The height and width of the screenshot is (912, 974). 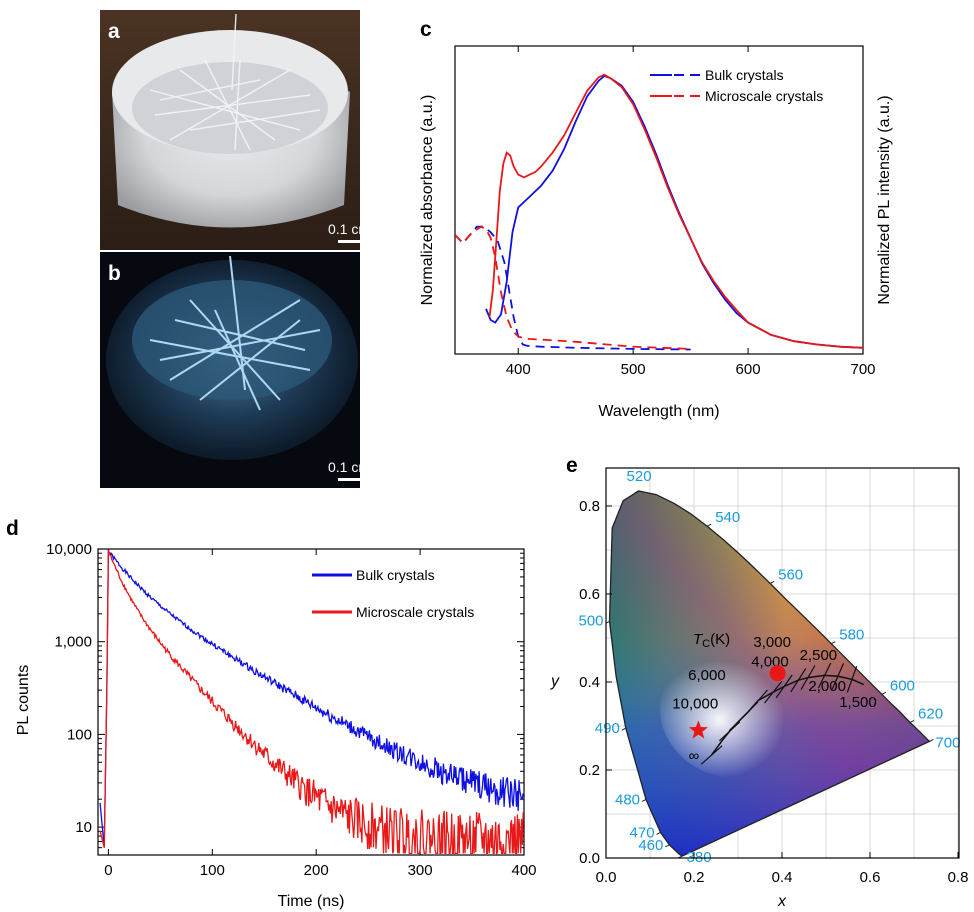 I want to click on x-tick-label-e: 0.8, so click(x=958, y=877).